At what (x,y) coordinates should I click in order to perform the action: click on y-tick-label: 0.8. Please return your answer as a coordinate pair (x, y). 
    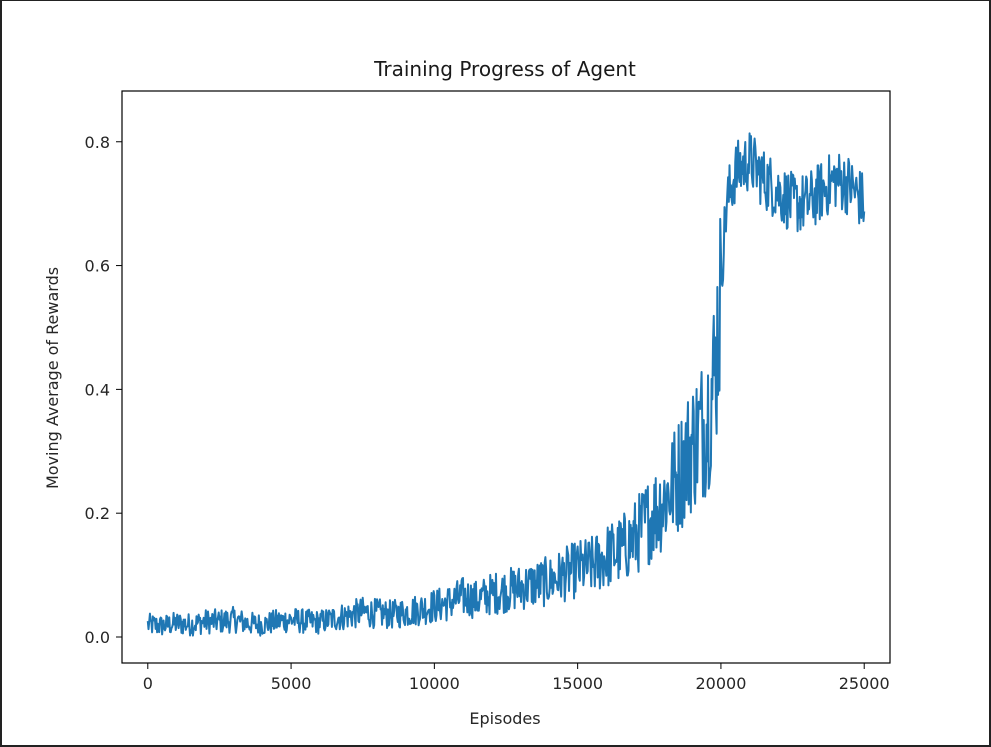
    Looking at the image, I should click on (97, 142).